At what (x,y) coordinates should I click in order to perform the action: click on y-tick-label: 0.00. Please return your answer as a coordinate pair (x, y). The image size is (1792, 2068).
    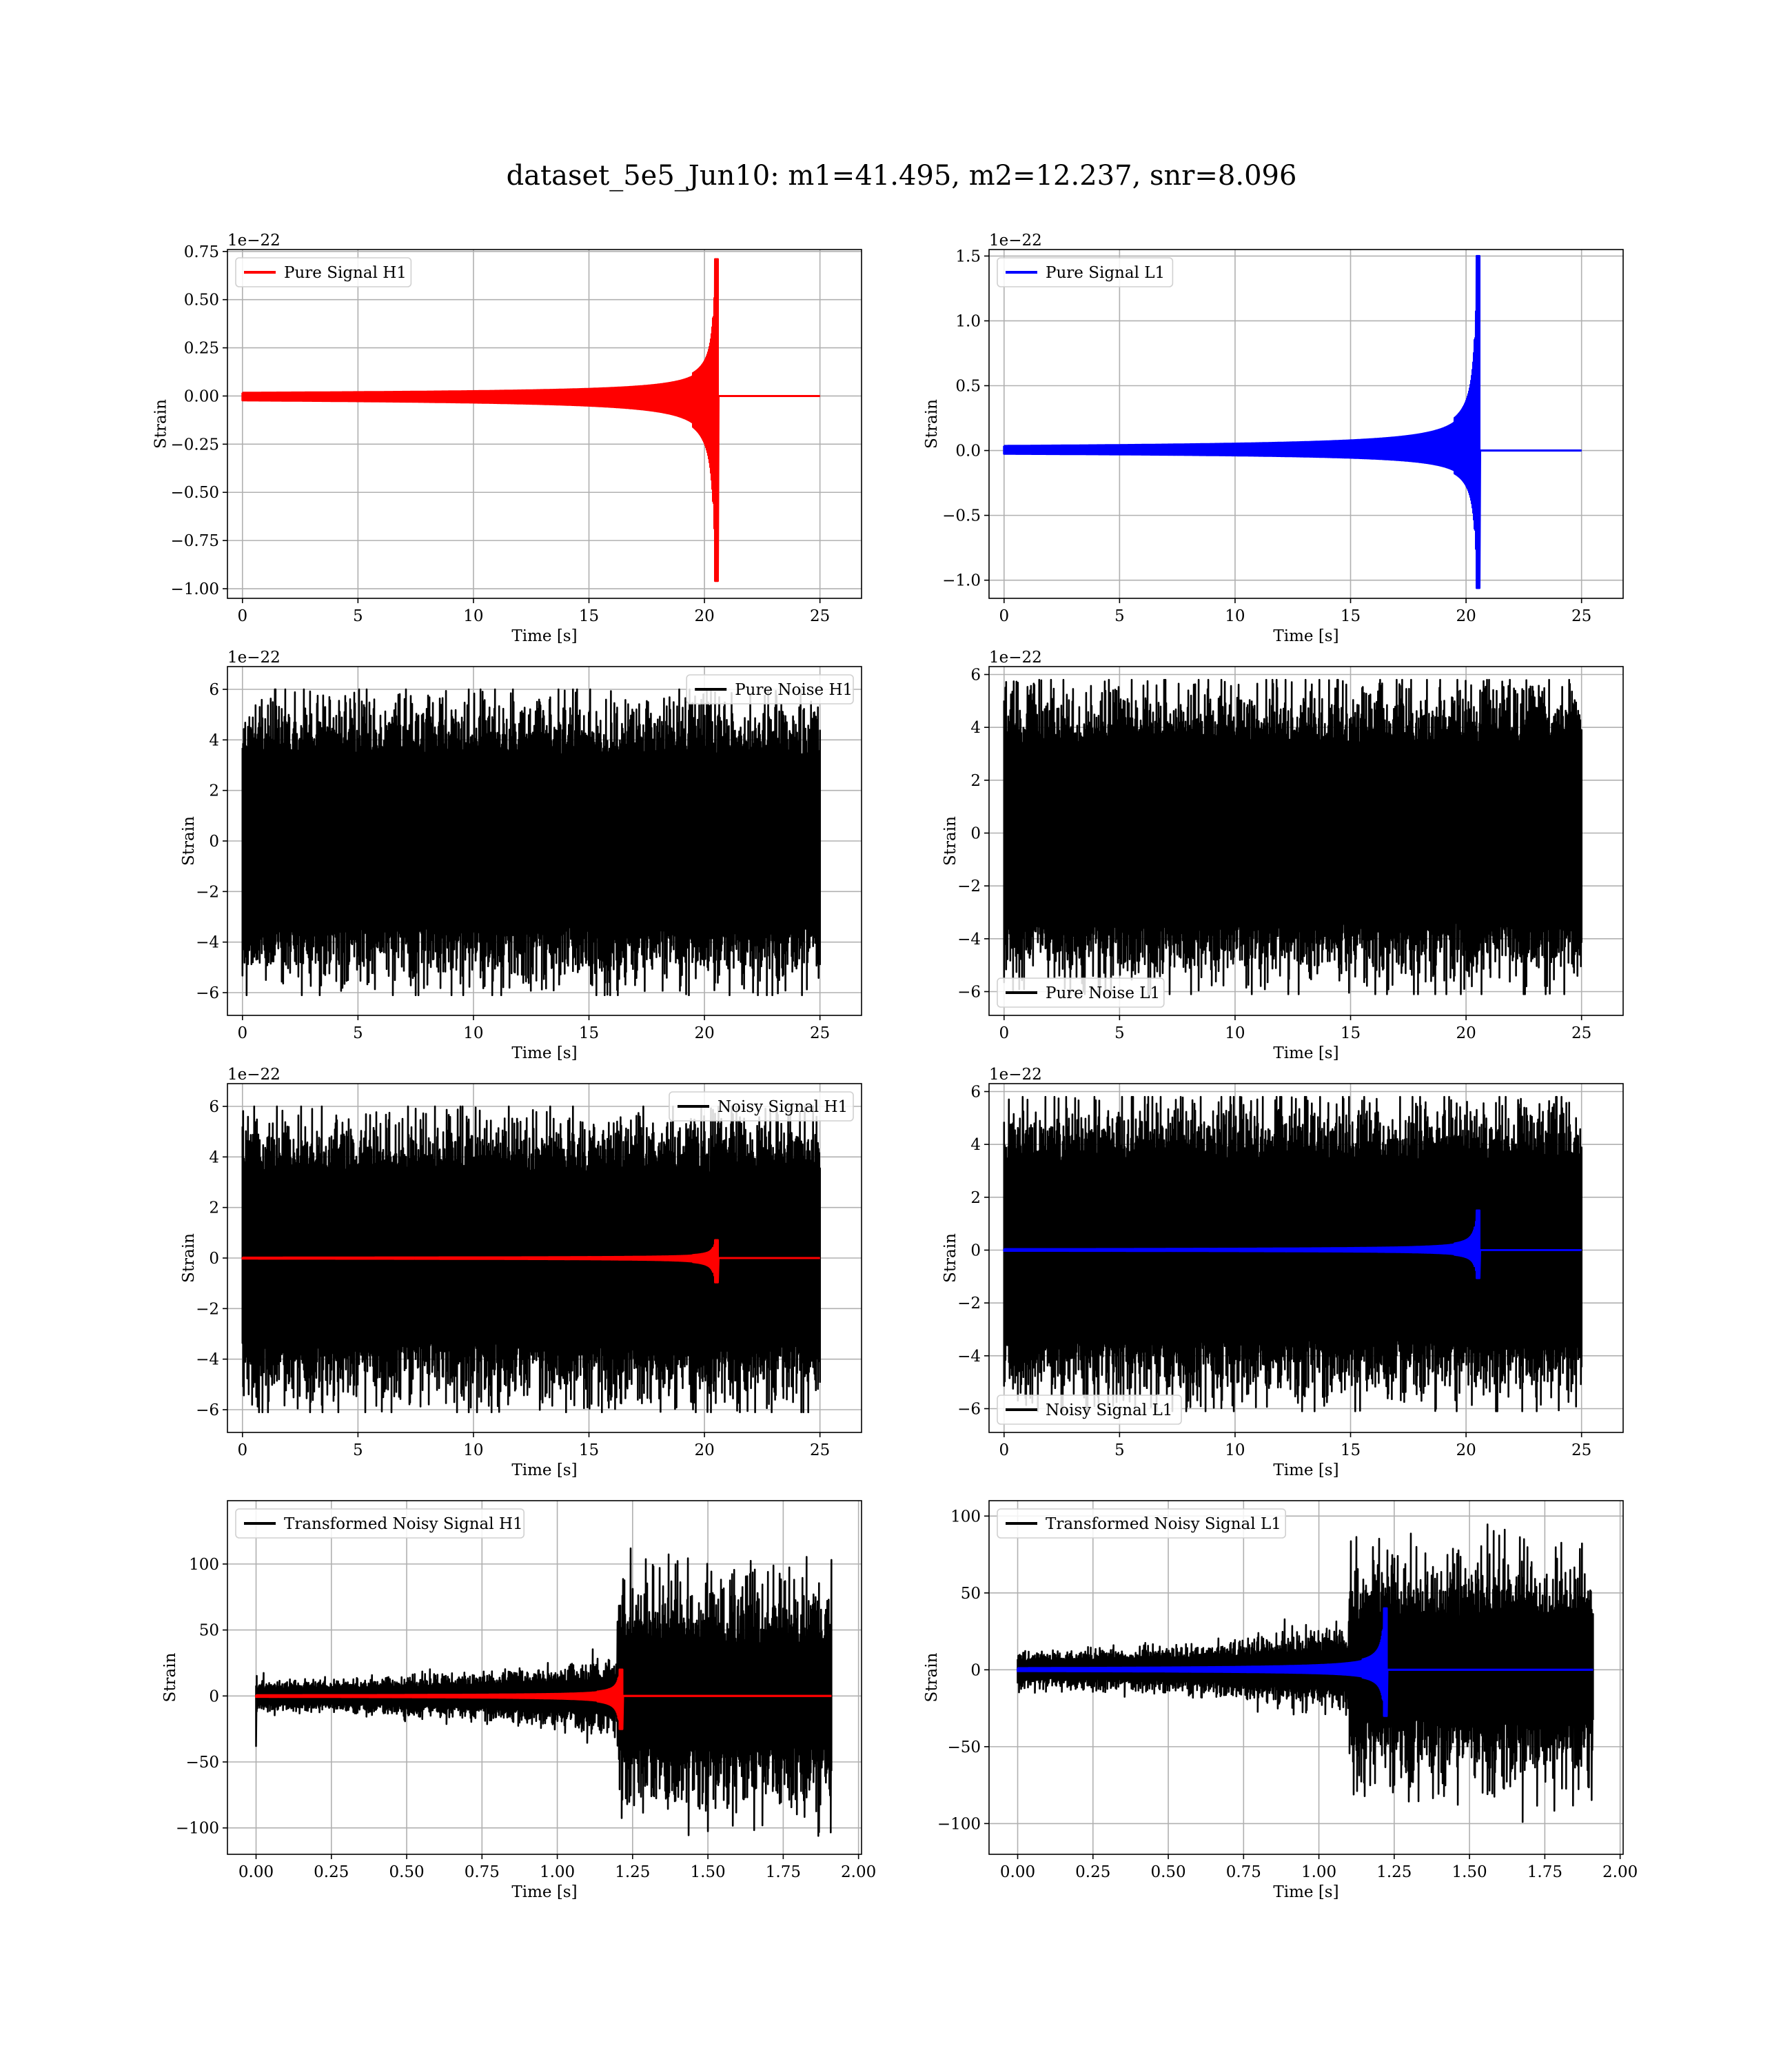
    Looking at the image, I should click on (201, 396).